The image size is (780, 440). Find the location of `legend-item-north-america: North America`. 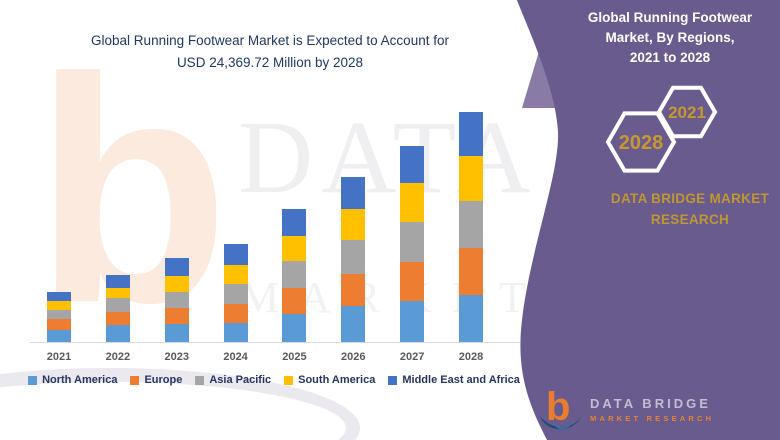

legend-item-north-america: North America is located at coordinates (72, 380).